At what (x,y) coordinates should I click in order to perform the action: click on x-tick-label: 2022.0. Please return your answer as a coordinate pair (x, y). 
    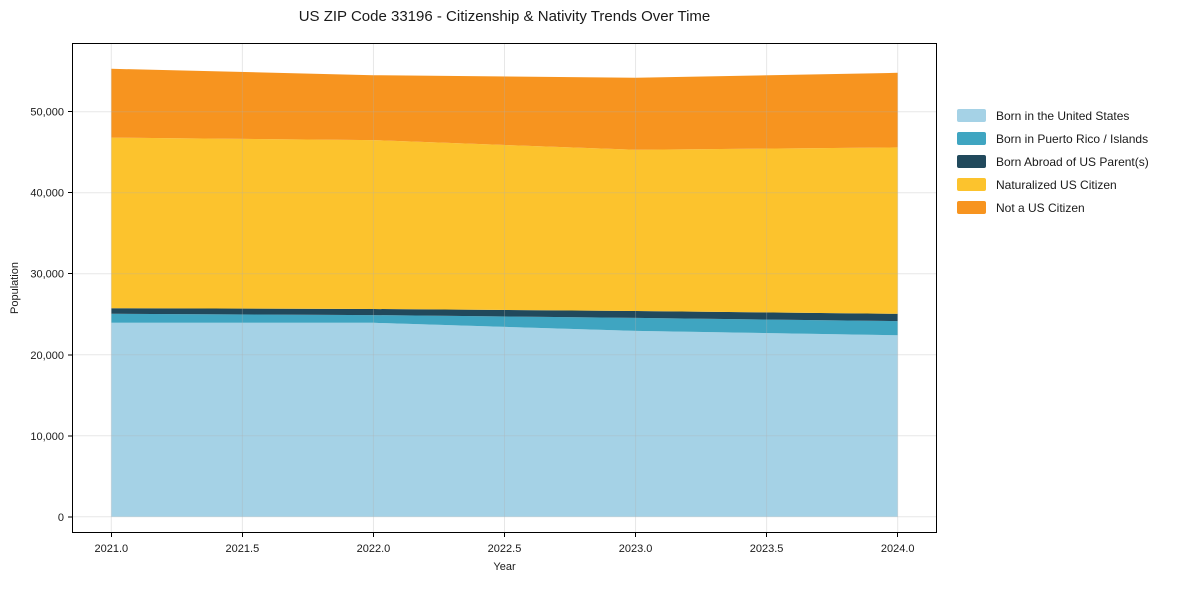
    Looking at the image, I should click on (374, 549).